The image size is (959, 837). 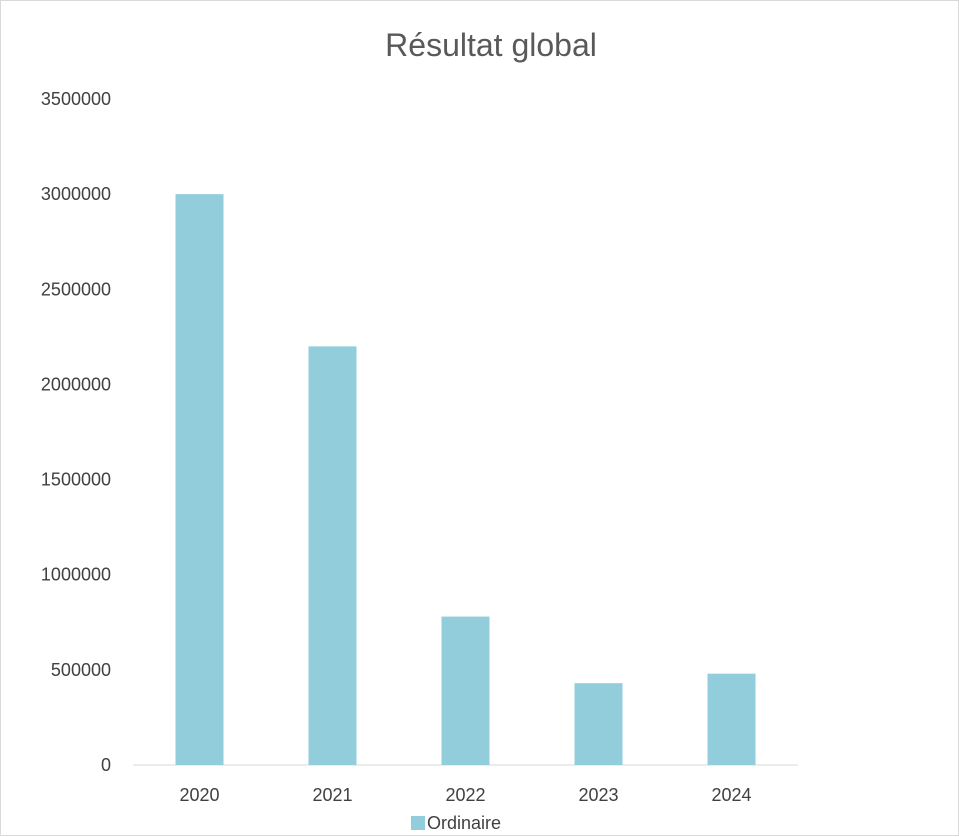 What do you see at coordinates (332, 795) in the screenshot?
I see `x-tick-label: 2021` at bounding box center [332, 795].